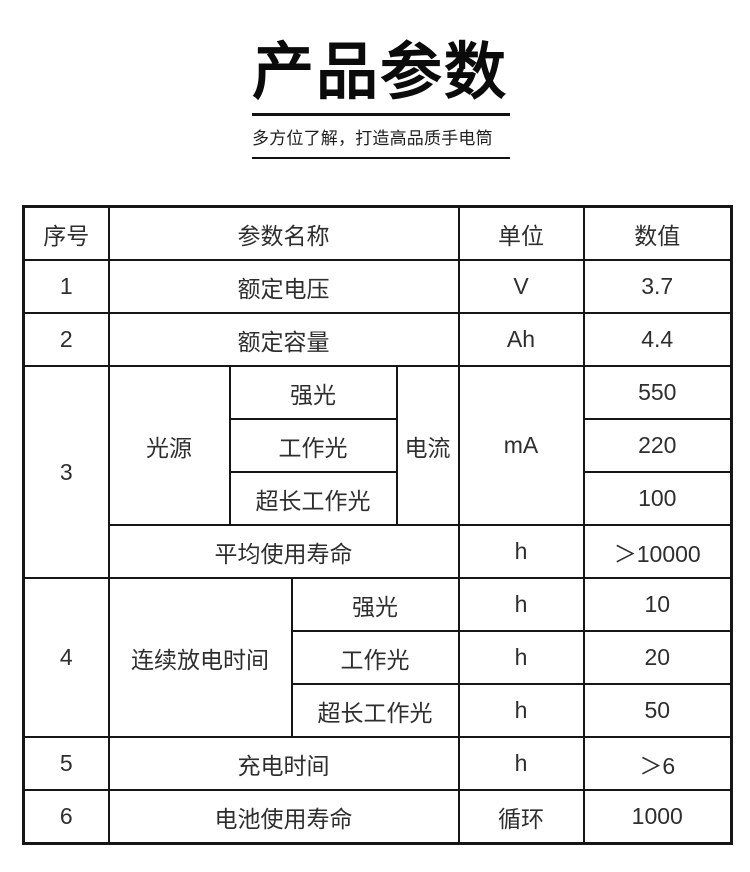  I want to click on value-cell: 4.4, so click(657, 339).